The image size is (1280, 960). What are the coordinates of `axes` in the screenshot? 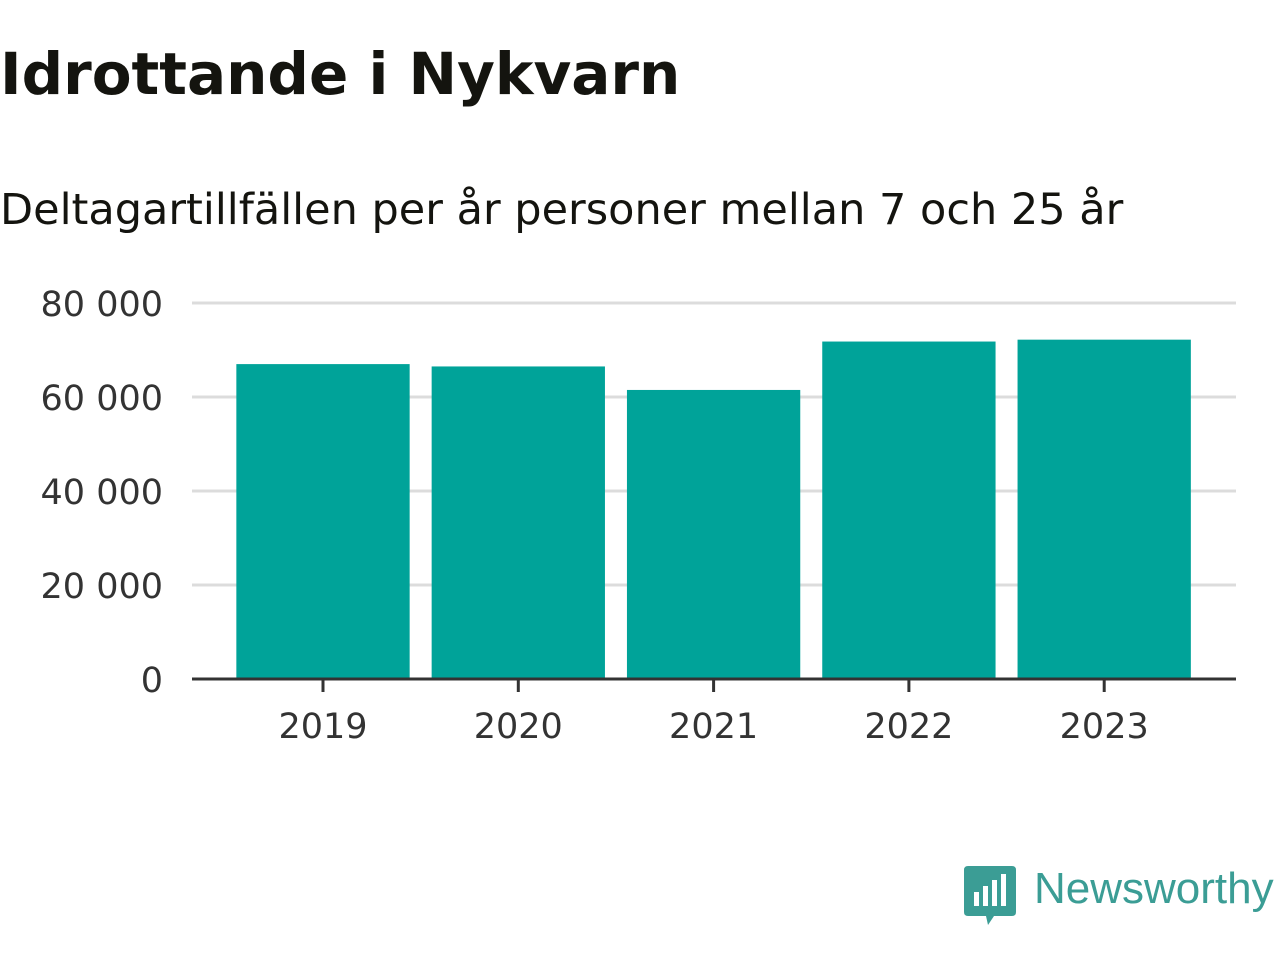 It's located at (714, 684).